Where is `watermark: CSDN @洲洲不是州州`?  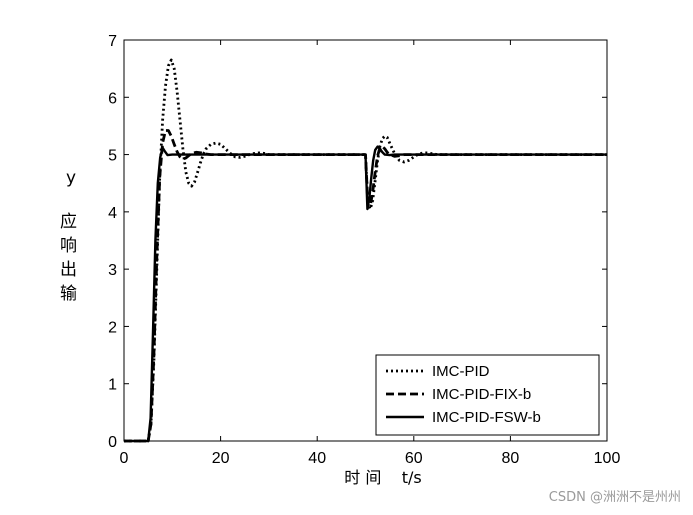
watermark: CSDN @洲洲不是州州 is located at coordinates (614, 497).